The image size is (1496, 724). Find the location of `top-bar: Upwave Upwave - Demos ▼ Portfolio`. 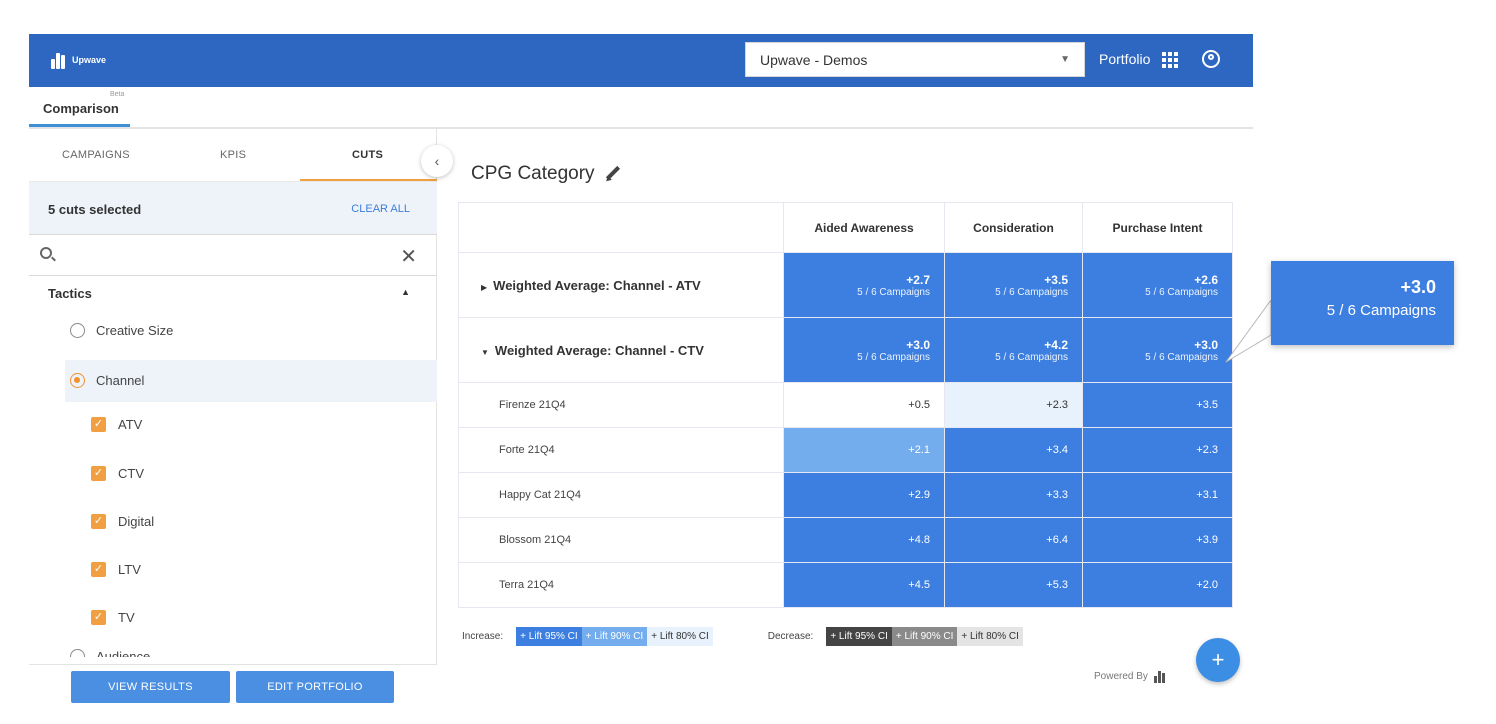

top-bar: Upwave Upwave - Demos ▼ Portfolio is located at coordinates (641, 60).